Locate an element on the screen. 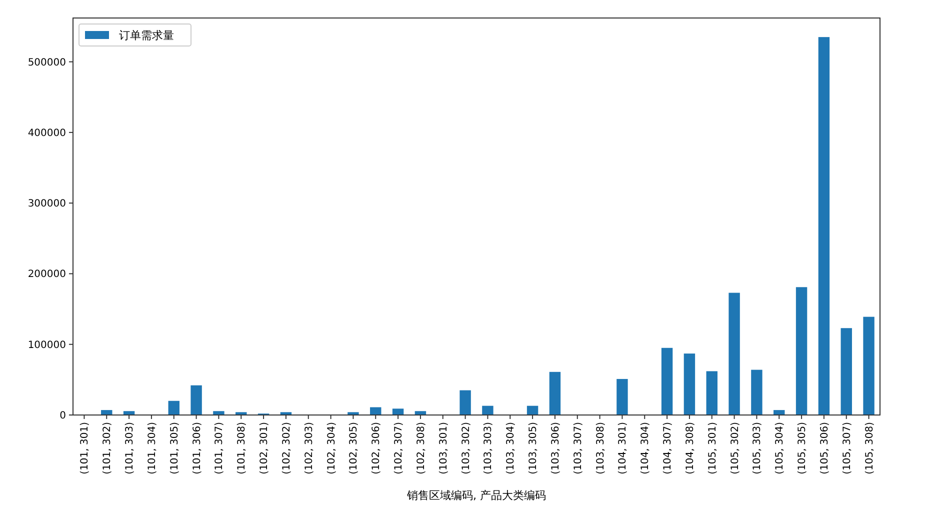 Image resolution: width=938 pixels, height=507 pixels. y-tick-label: 100000 is located at coordinates (47, 345).